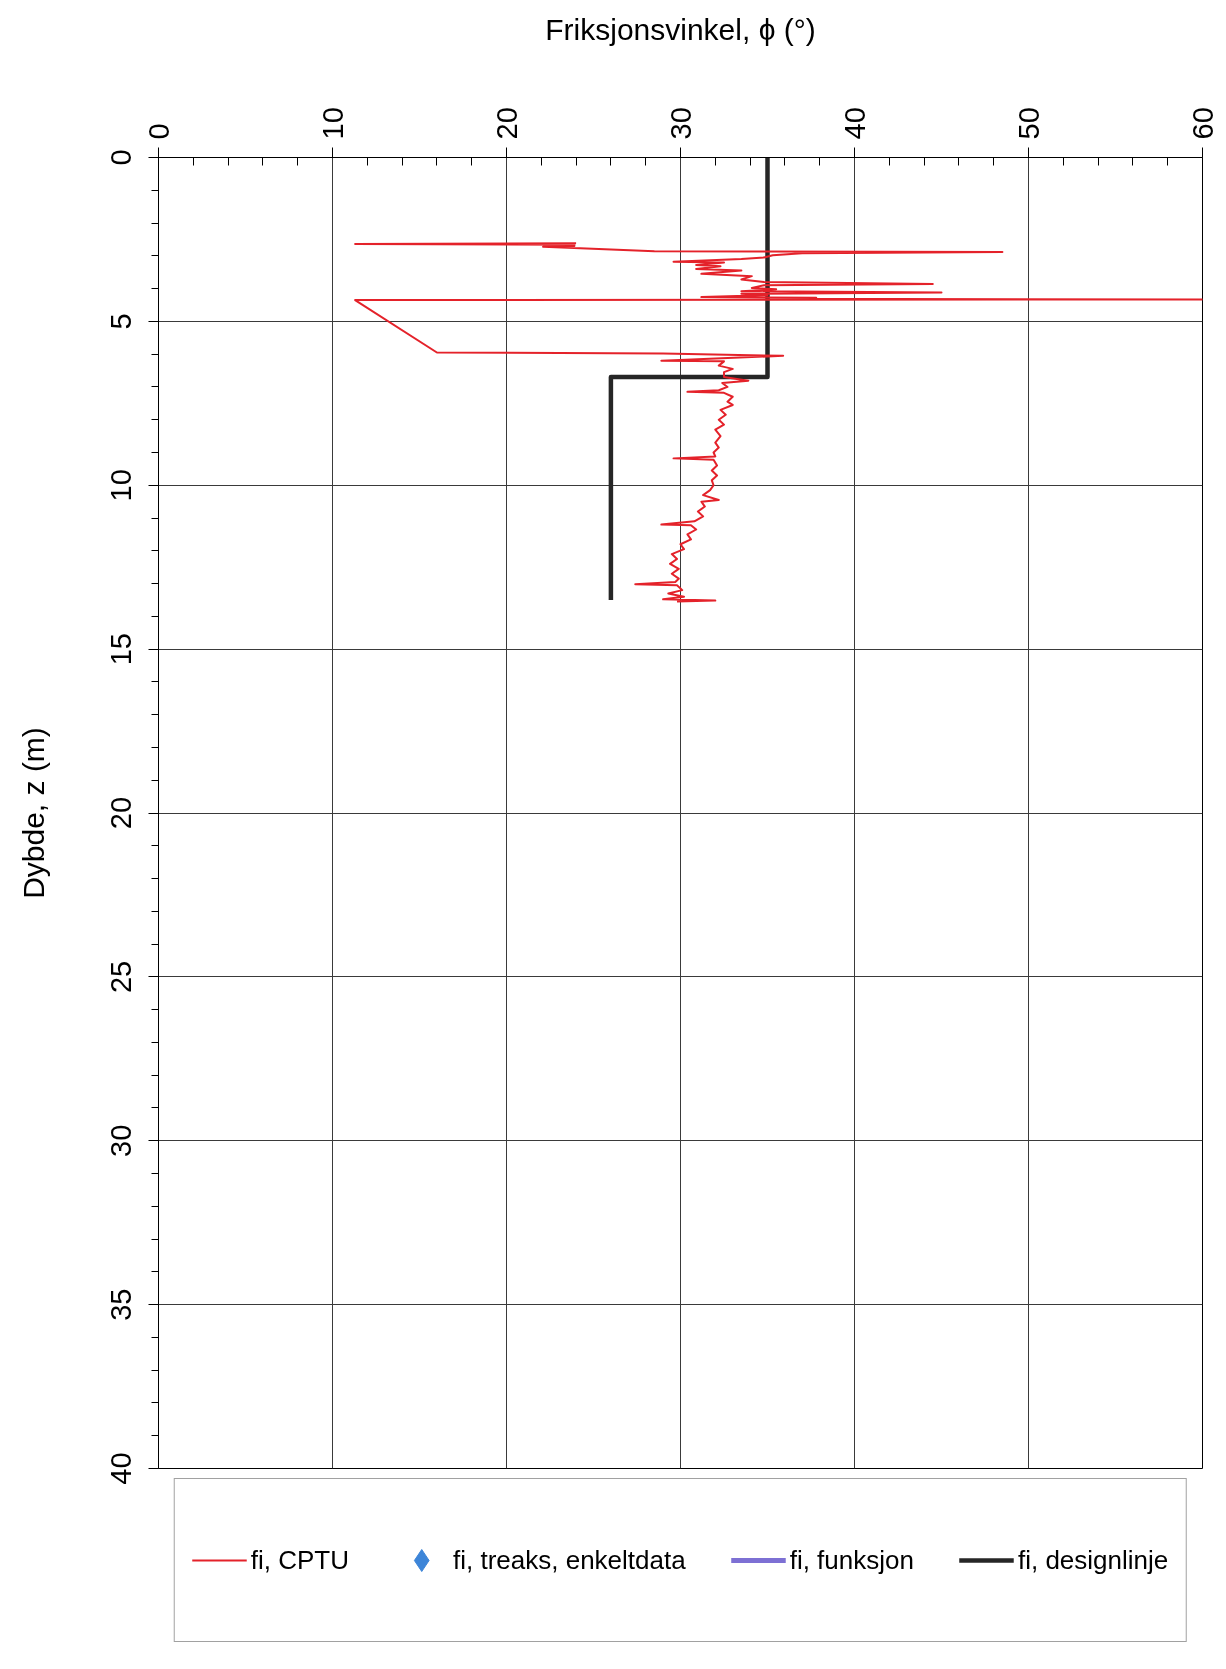 This screenshot has height=1669, width=1226. I want to click on x-tick-label: 0, so click(158, 131).